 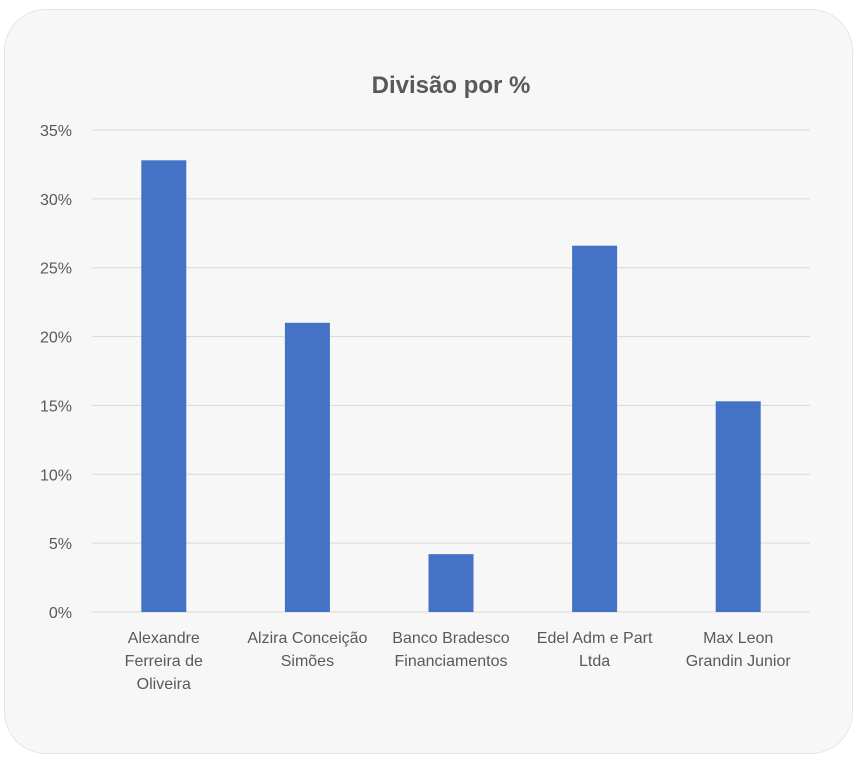 I want to click on x-tick-label: Banco Bradesco Financiamentos, so click(x=451, y=650).